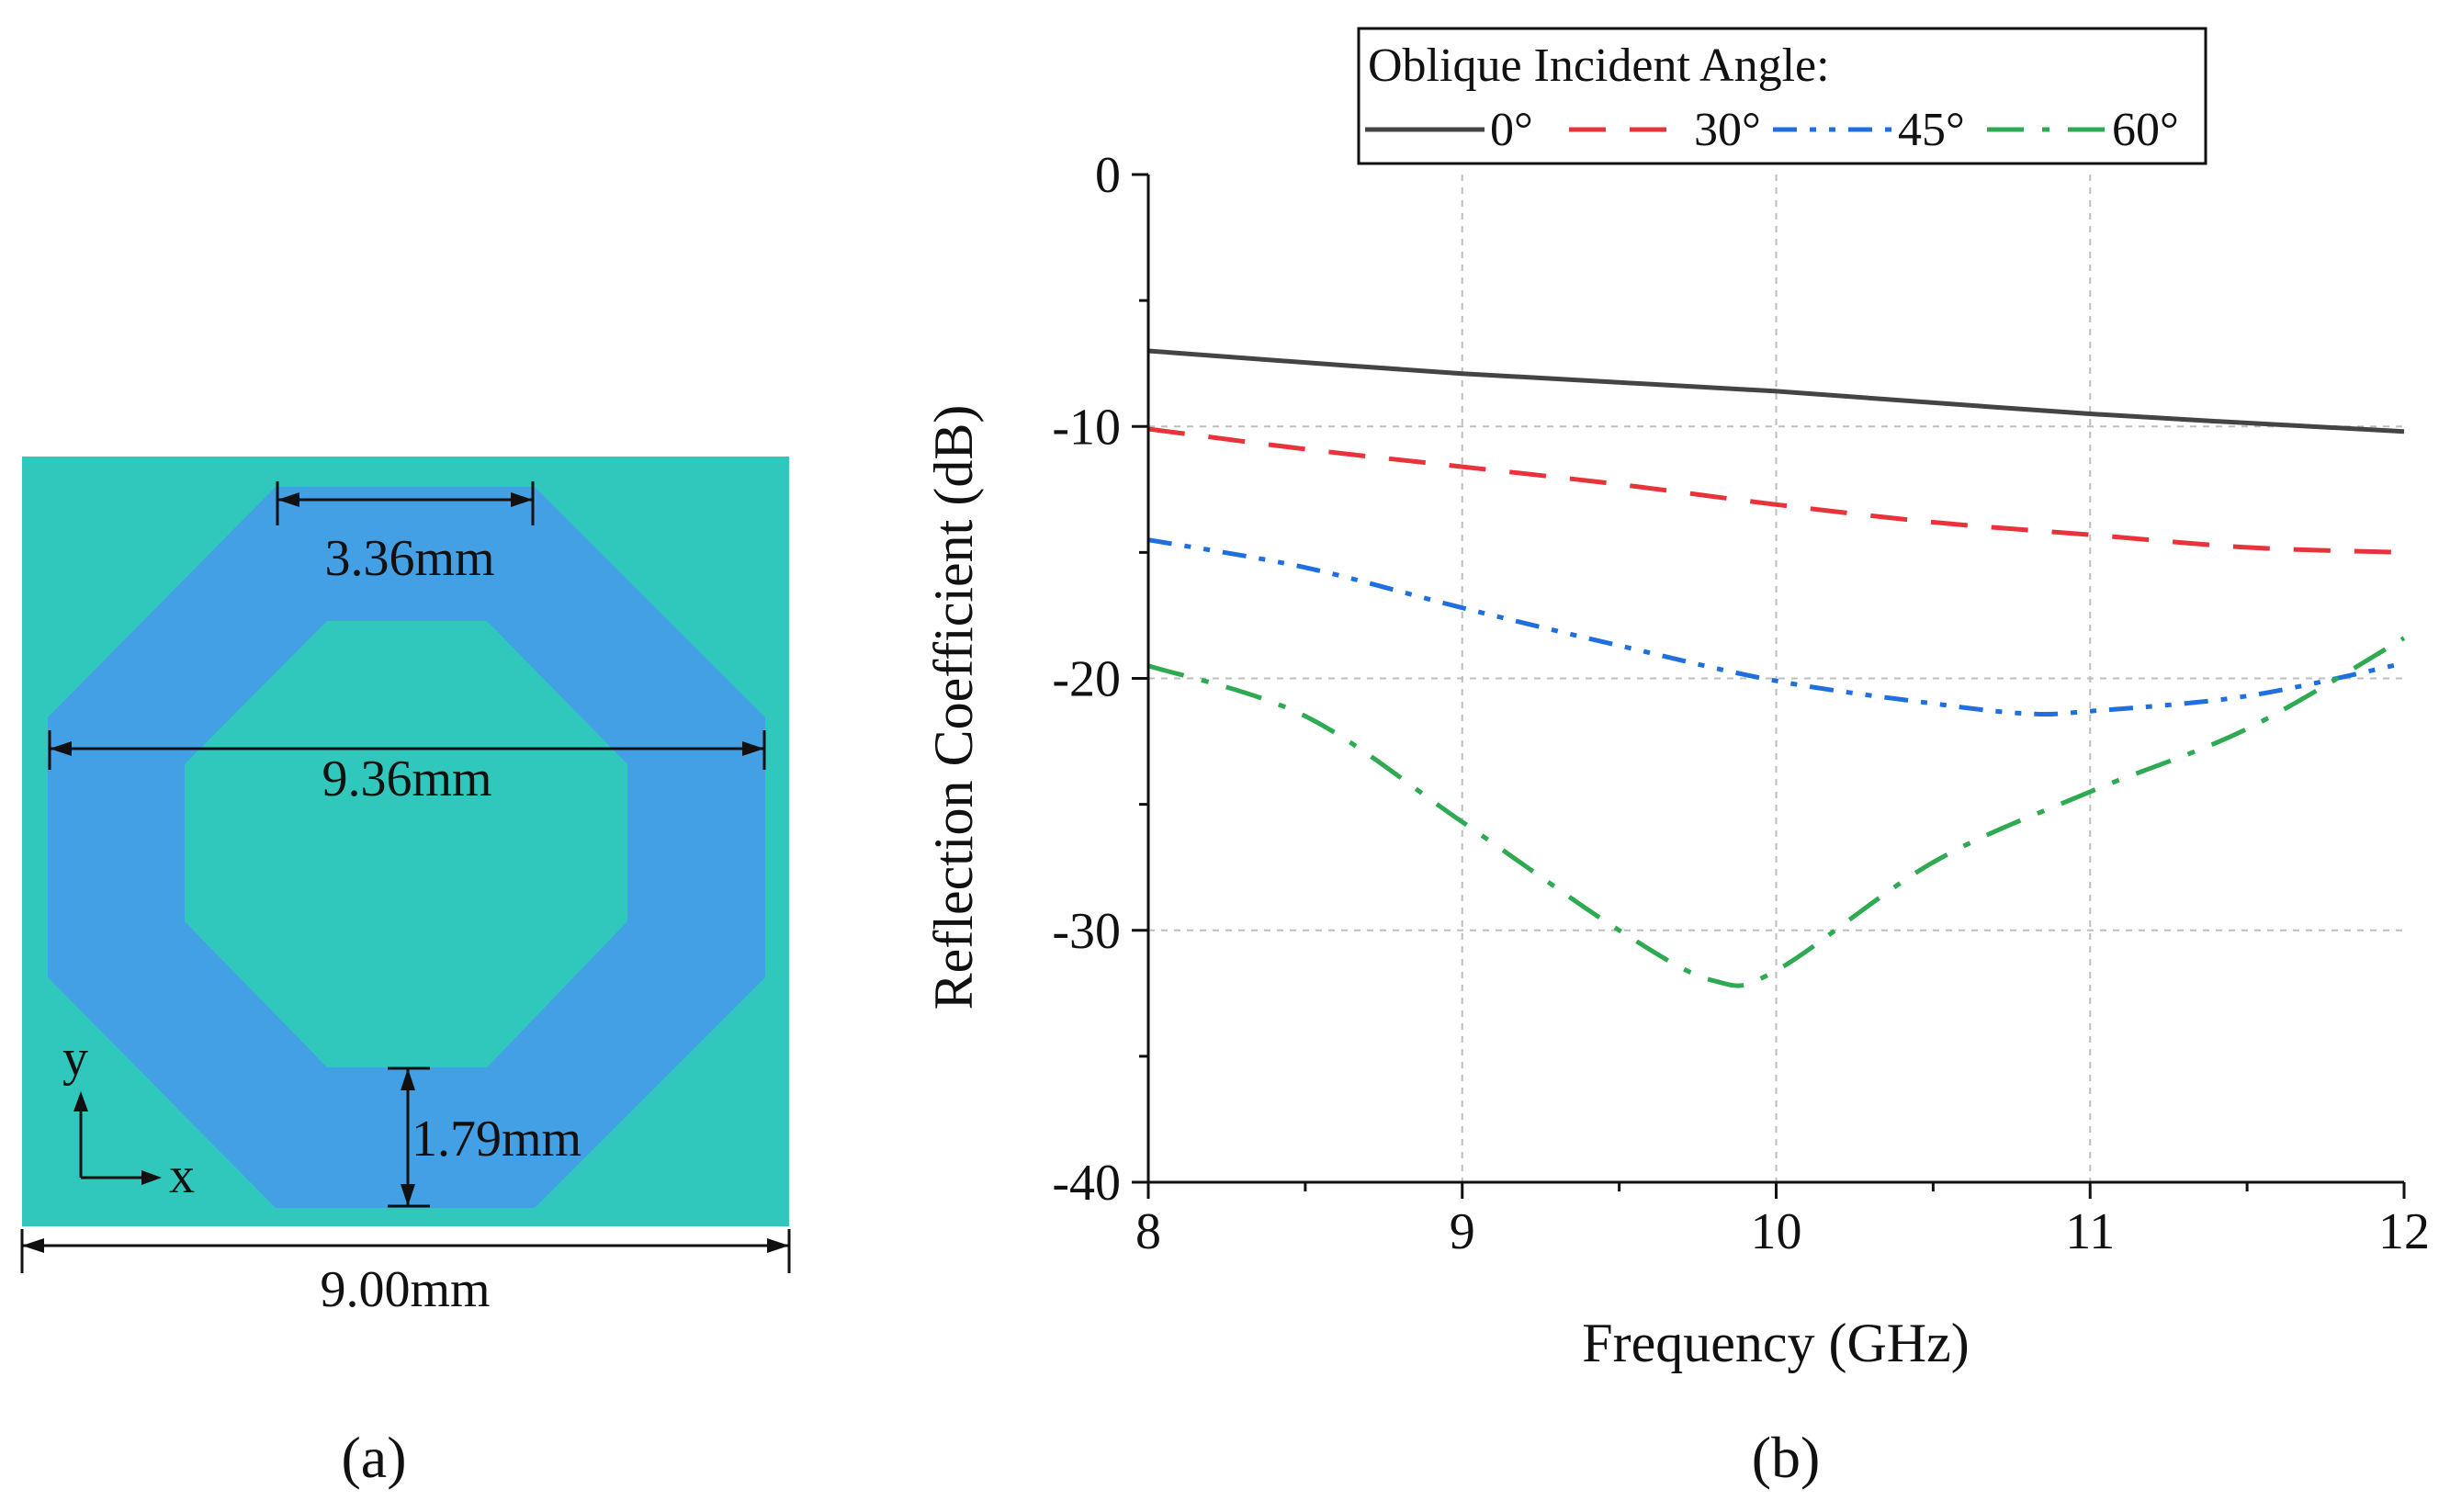  Describe the element at coordinates (182, 1175) in the screenshot. I see `axis-x-label: x` at that location.